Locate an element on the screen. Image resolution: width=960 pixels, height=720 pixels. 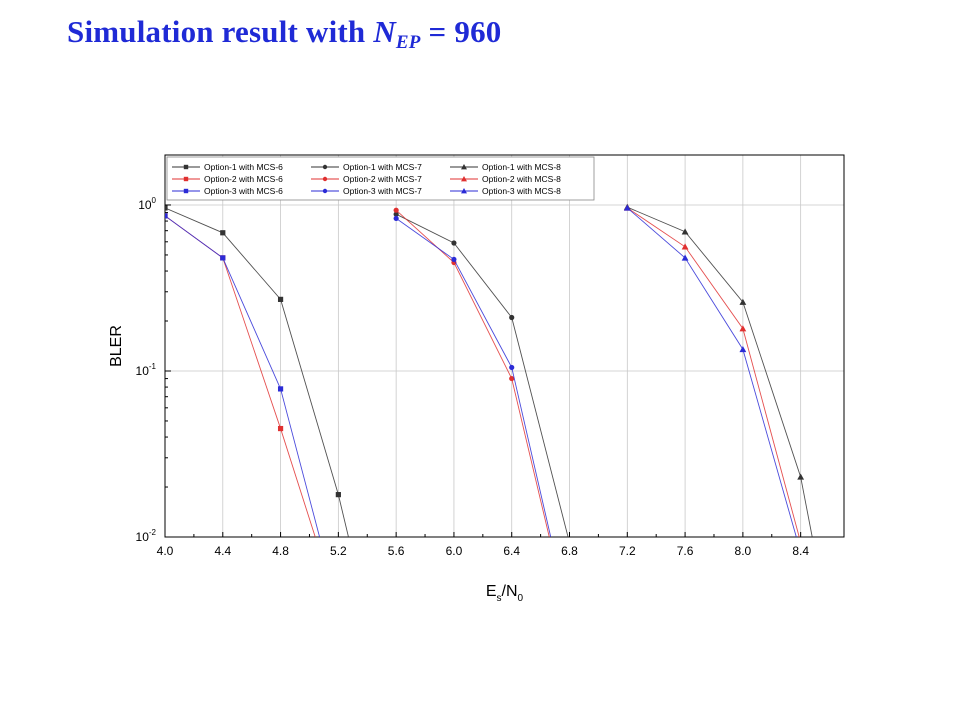
legend-item: Option-3 with MCS-6 is located at coordinates (227, 191).